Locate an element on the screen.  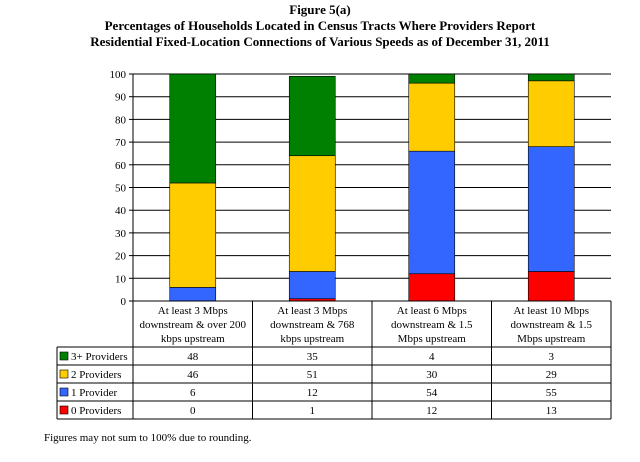
legend-label: 3+ Providers is located at coordinates (99, 357).